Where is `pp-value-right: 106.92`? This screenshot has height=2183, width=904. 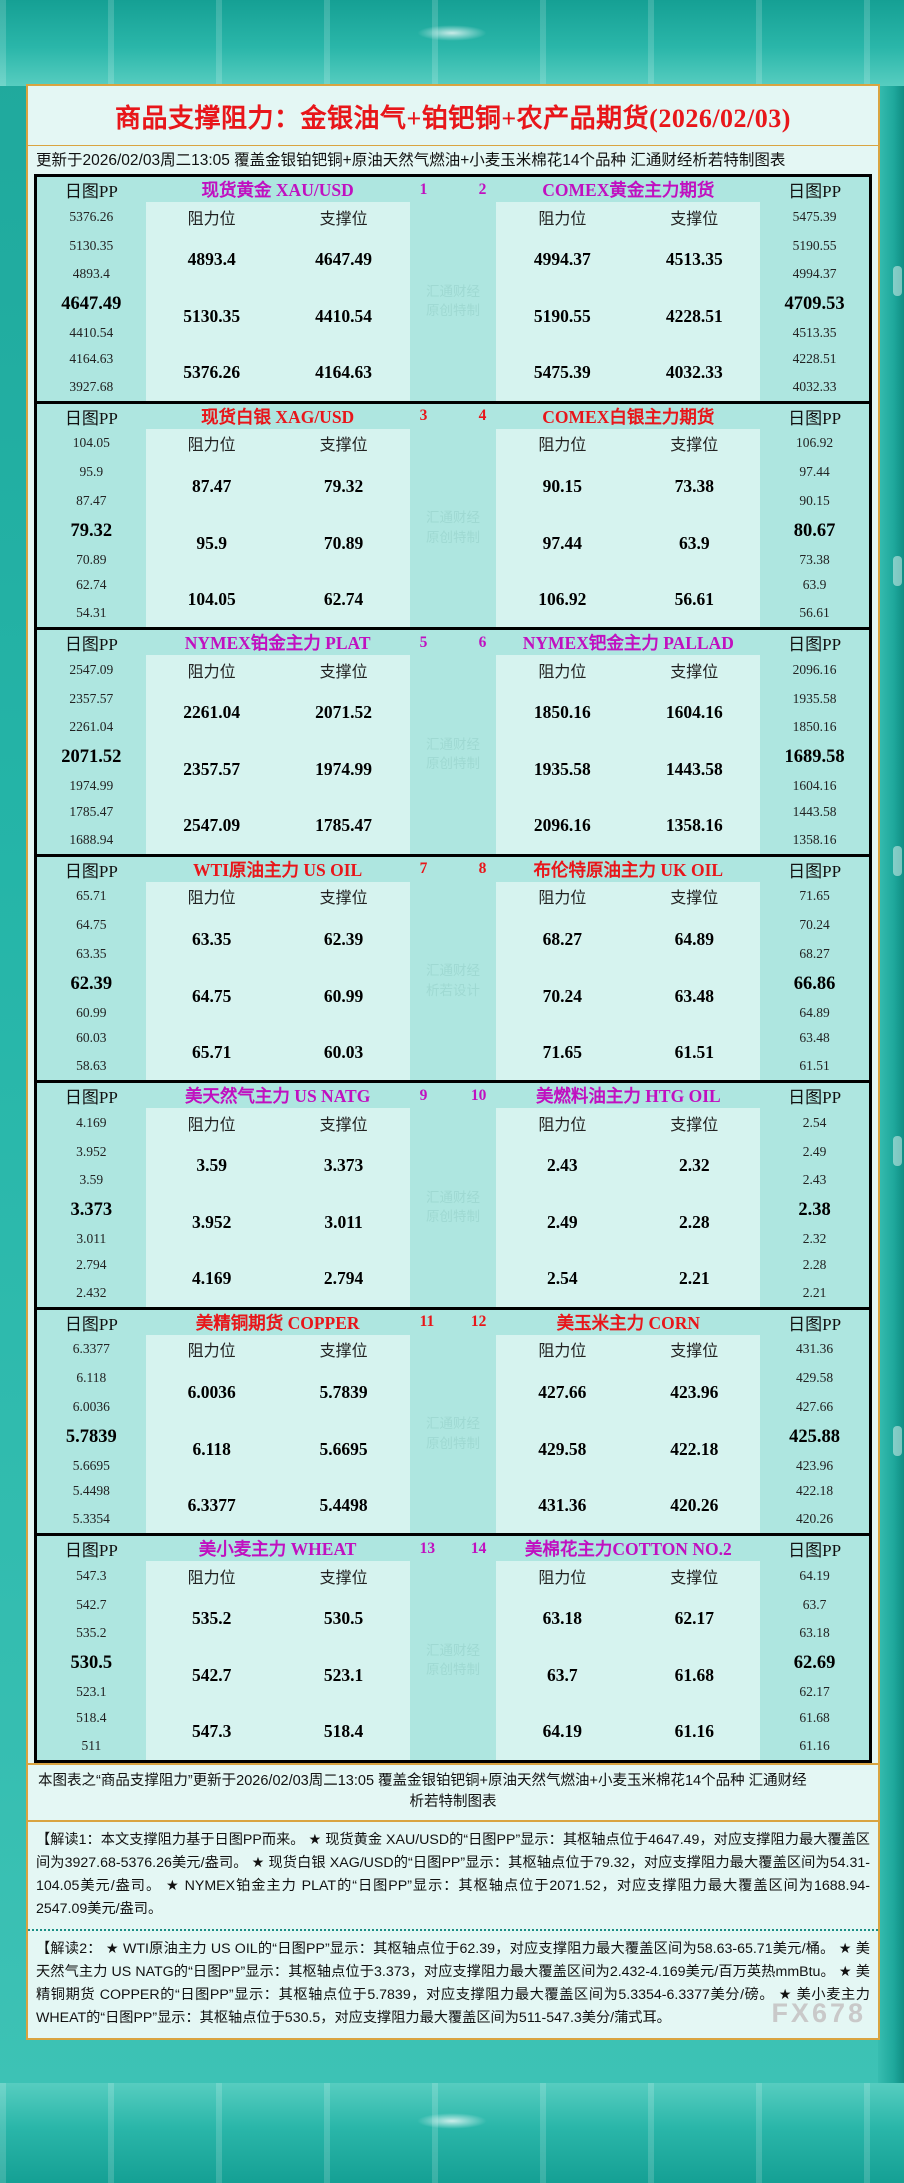 pp-value-right: 106.92 is located at coordinates (815, 443).